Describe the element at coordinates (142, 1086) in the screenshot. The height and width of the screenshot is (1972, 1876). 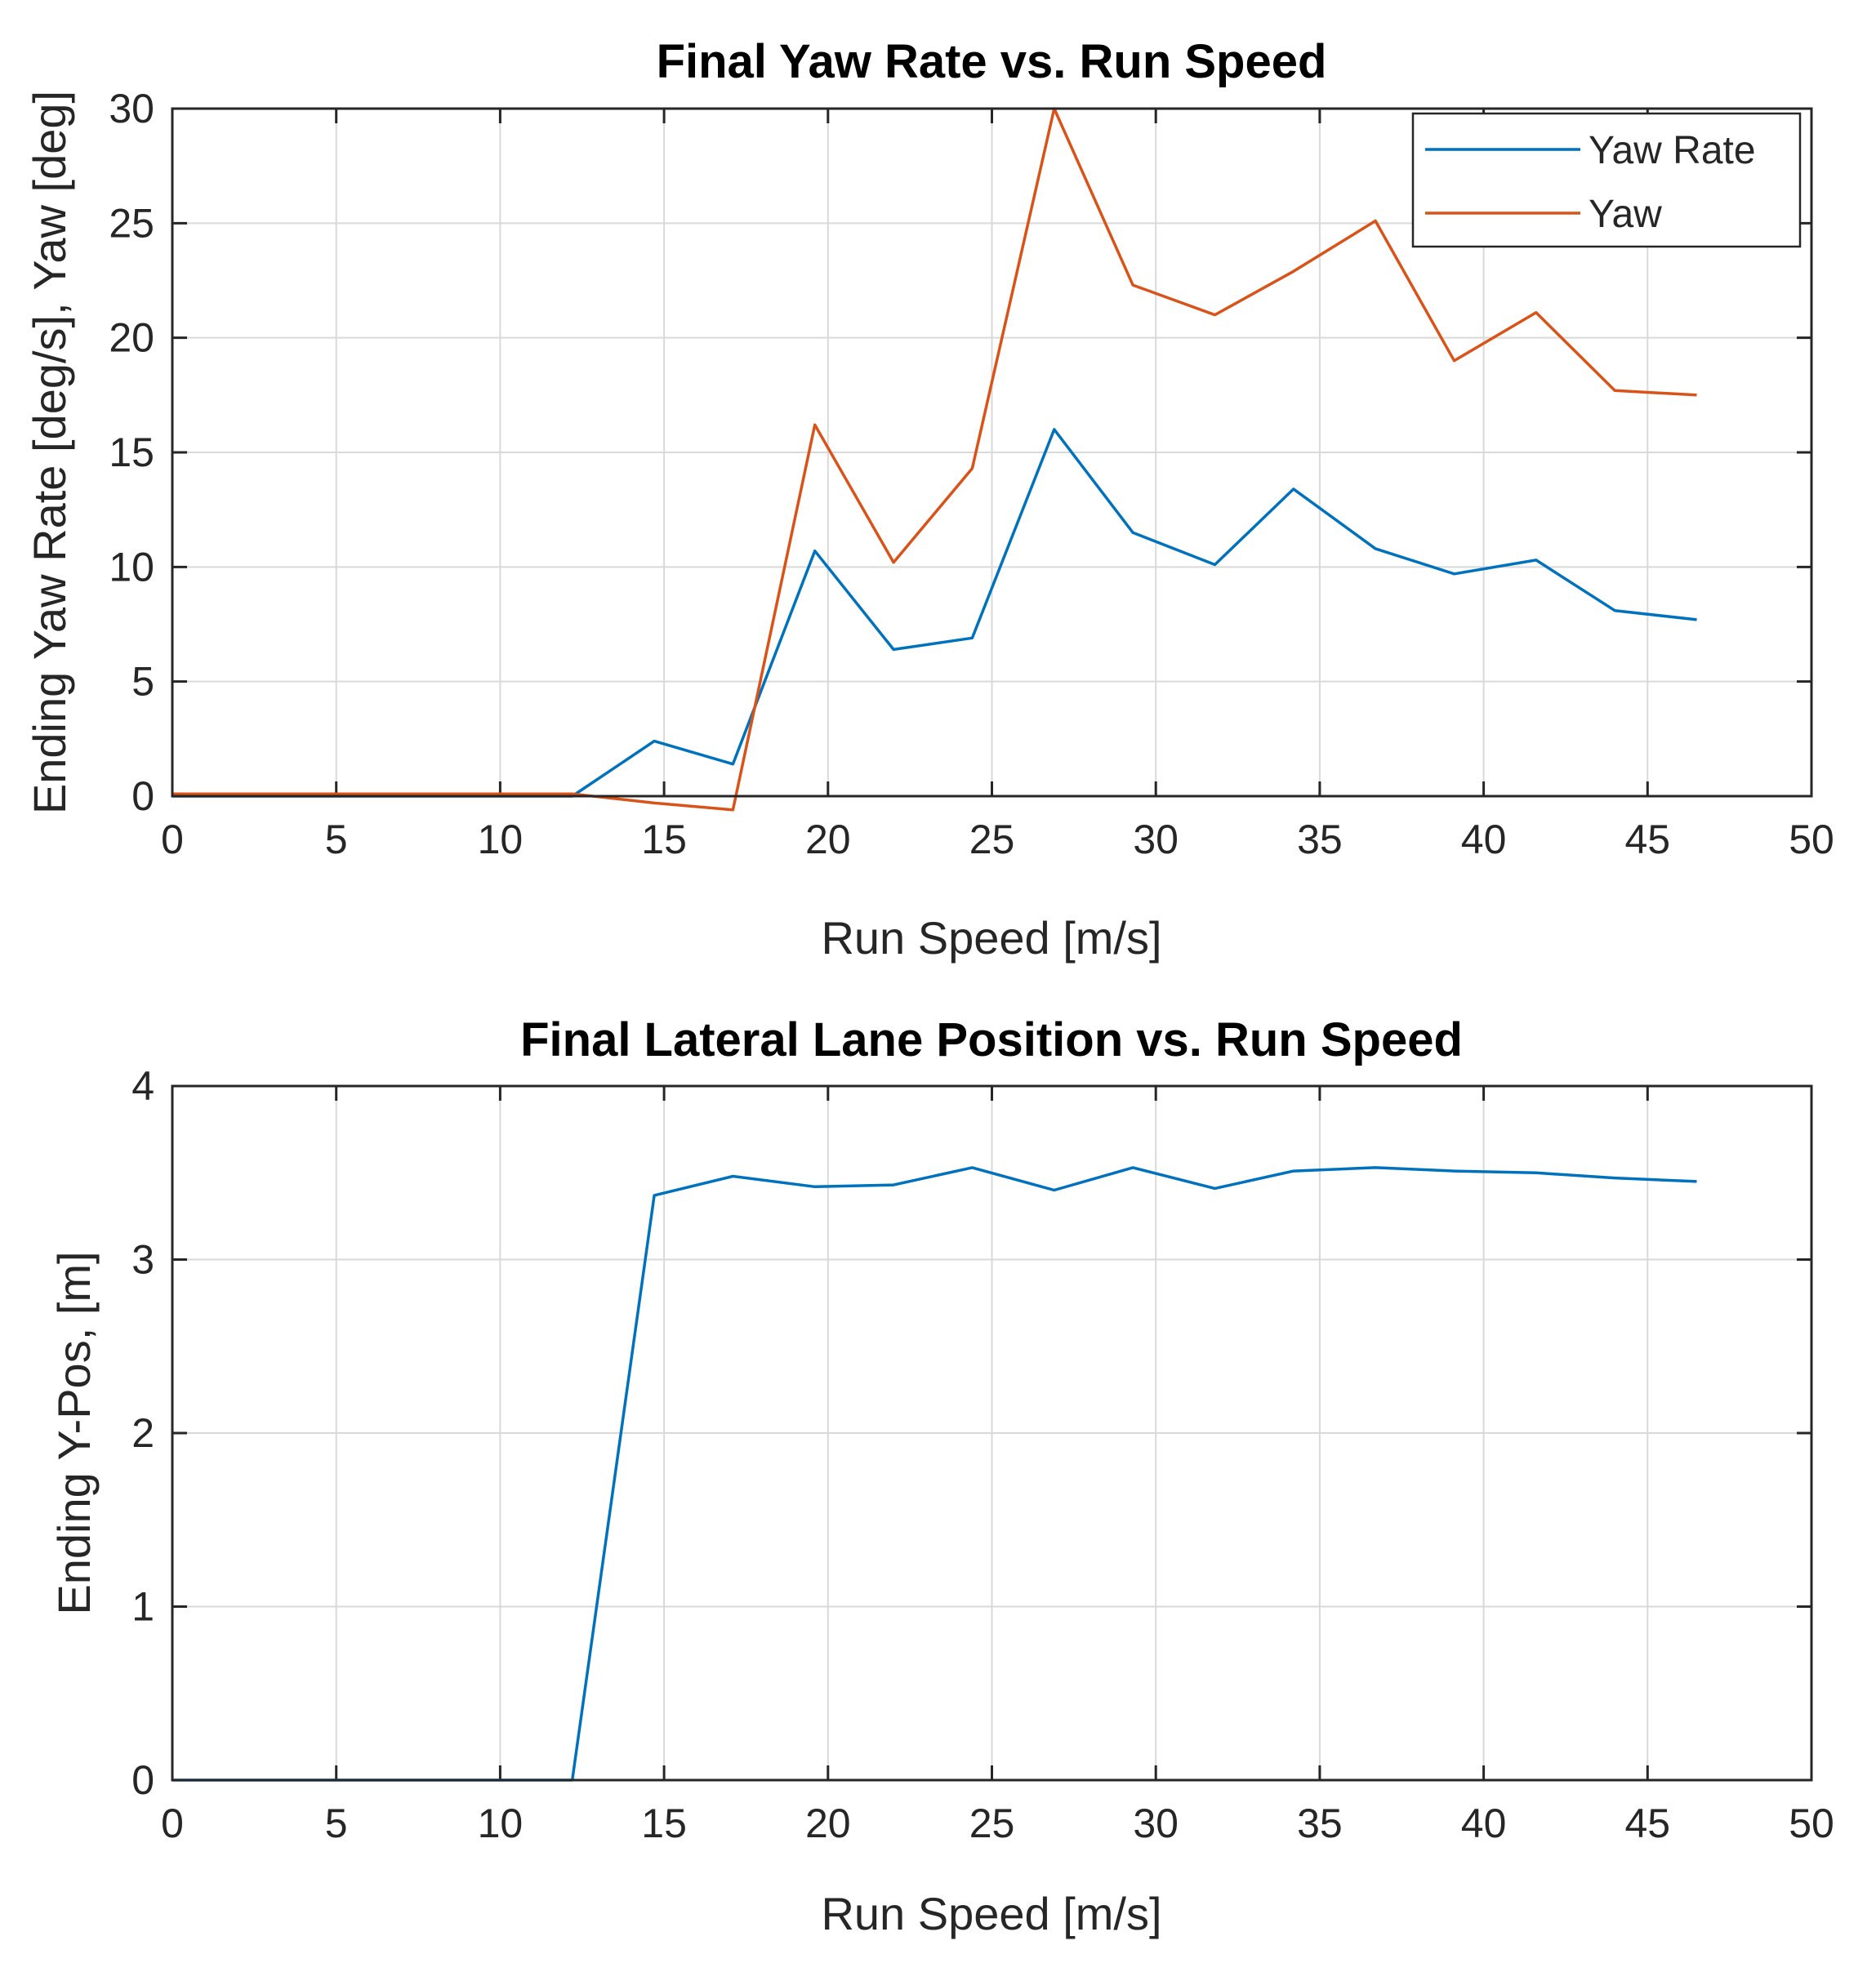
I see `y-tick-label: 4` at that location.